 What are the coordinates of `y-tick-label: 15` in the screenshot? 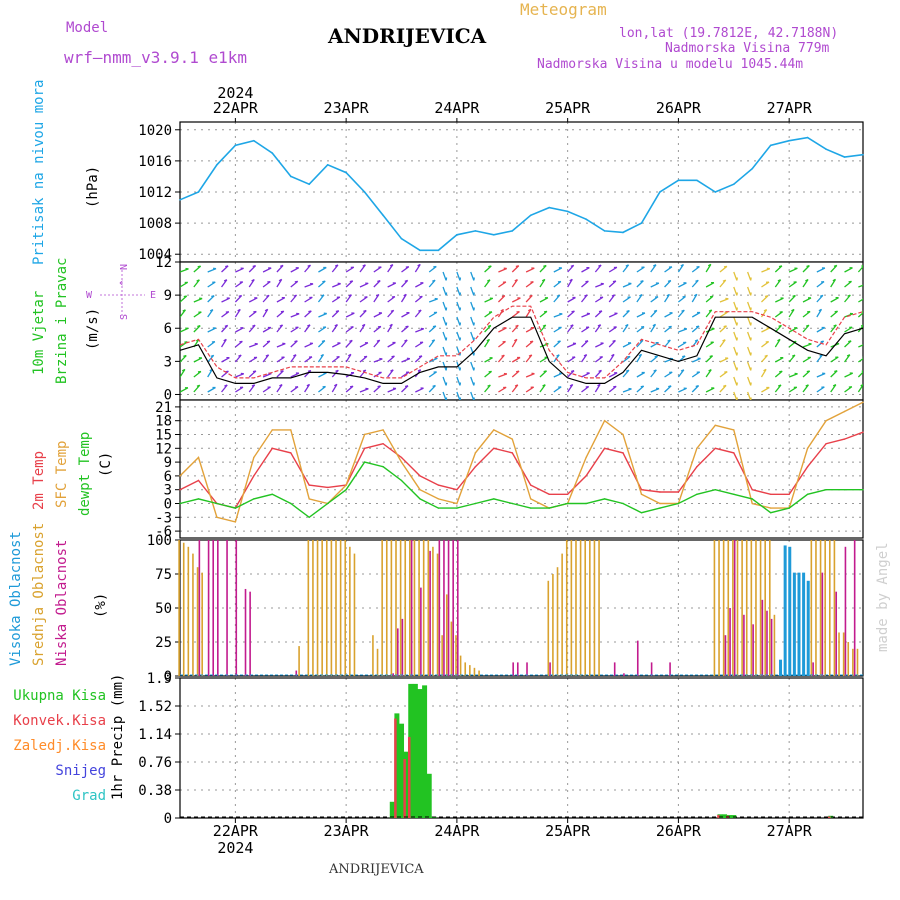 It's located at (163, 436).